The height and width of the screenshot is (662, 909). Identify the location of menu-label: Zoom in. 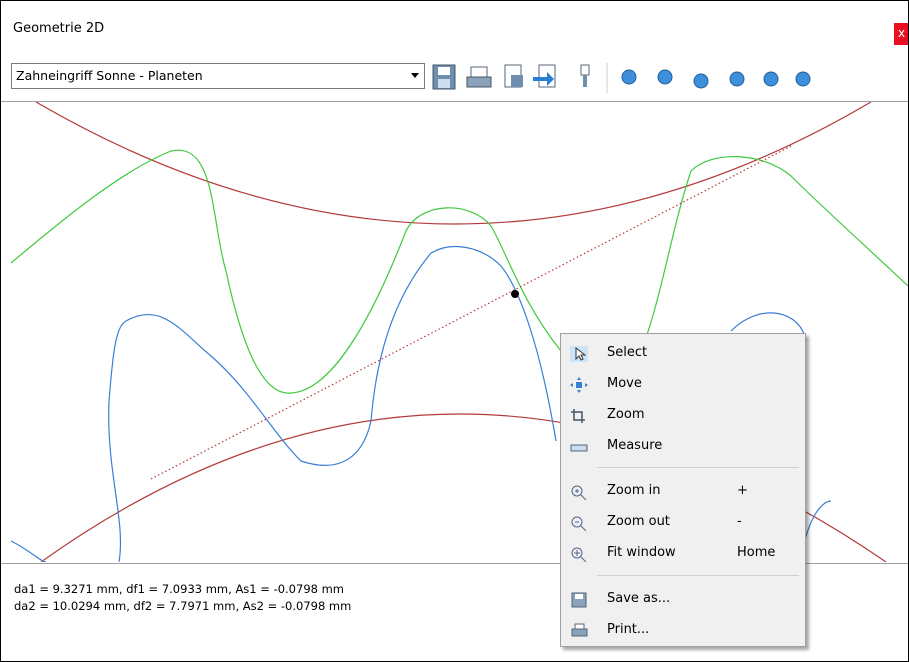
(634, 490).